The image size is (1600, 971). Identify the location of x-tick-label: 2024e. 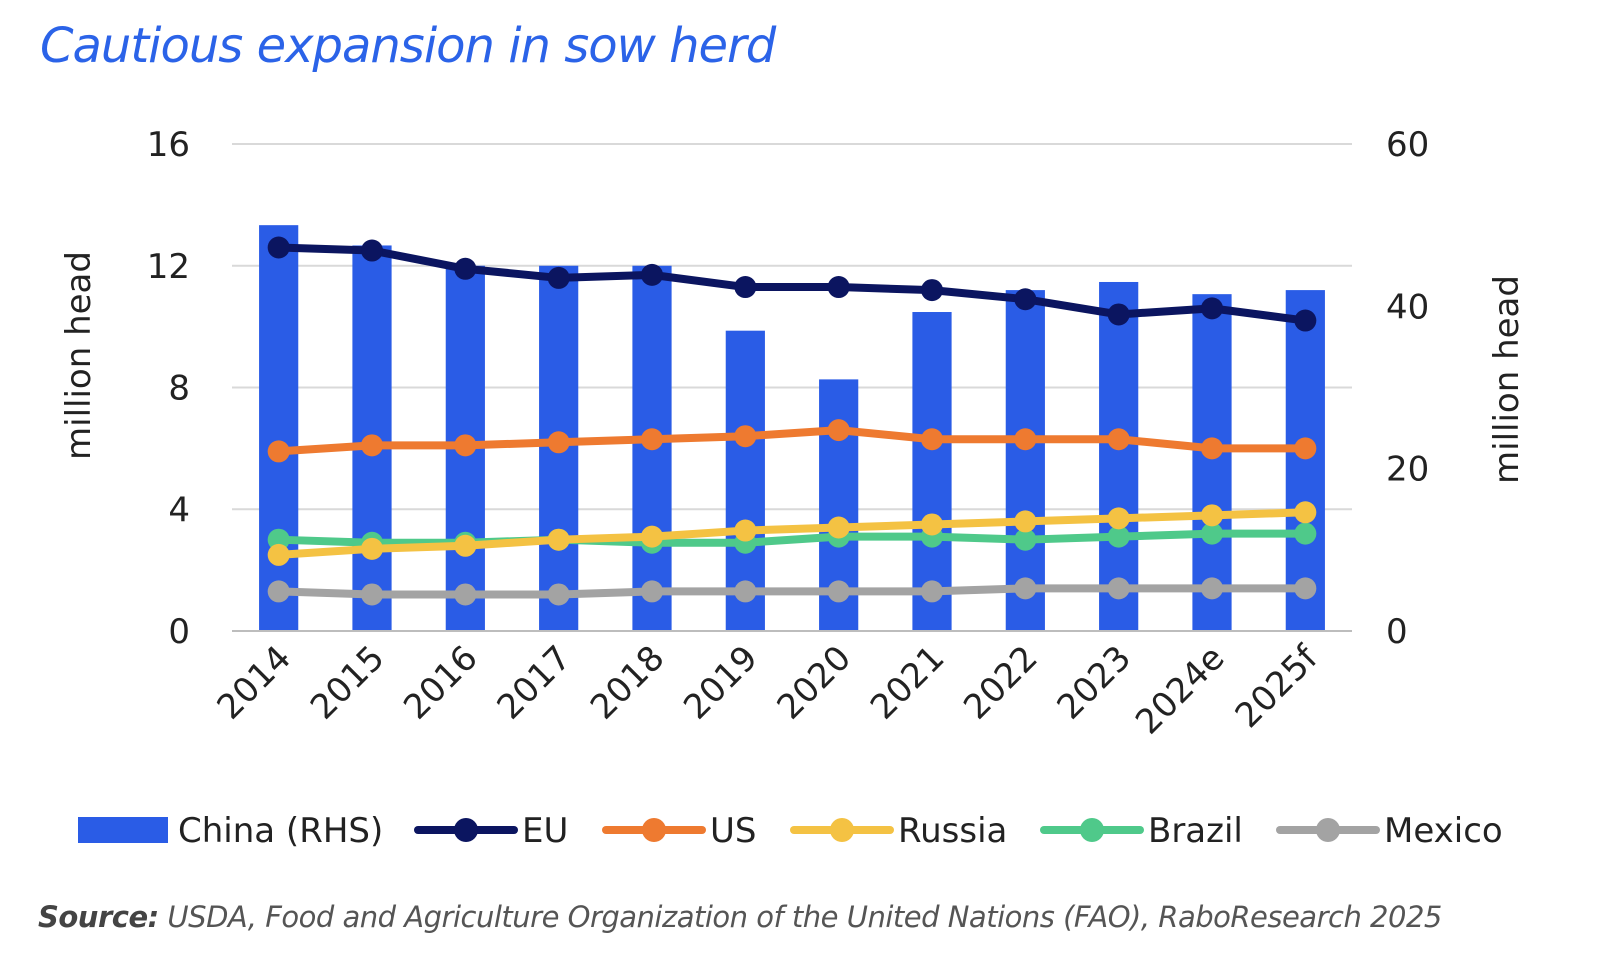
(1180, 690).